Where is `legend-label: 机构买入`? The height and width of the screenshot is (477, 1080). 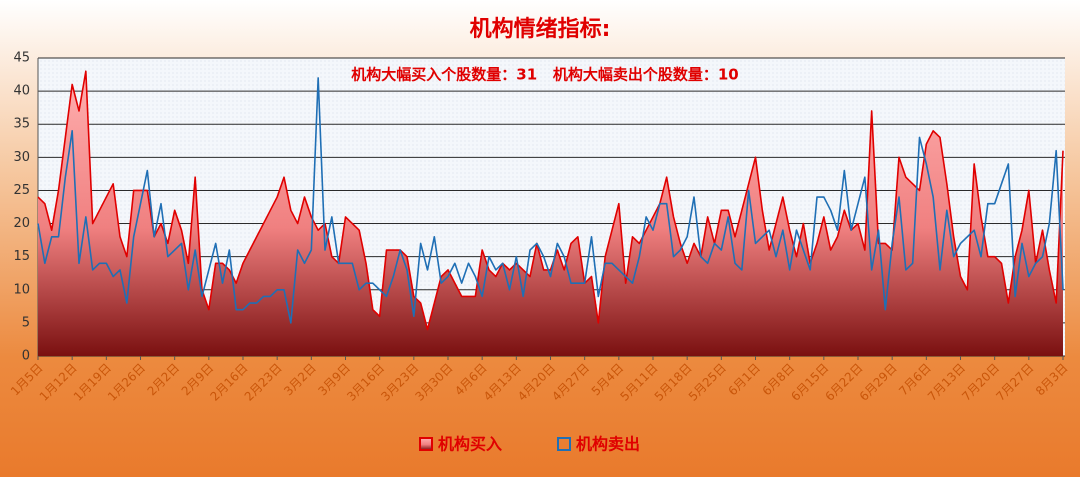 legend-label: 机构买入 is located at coordinates (470, 444).